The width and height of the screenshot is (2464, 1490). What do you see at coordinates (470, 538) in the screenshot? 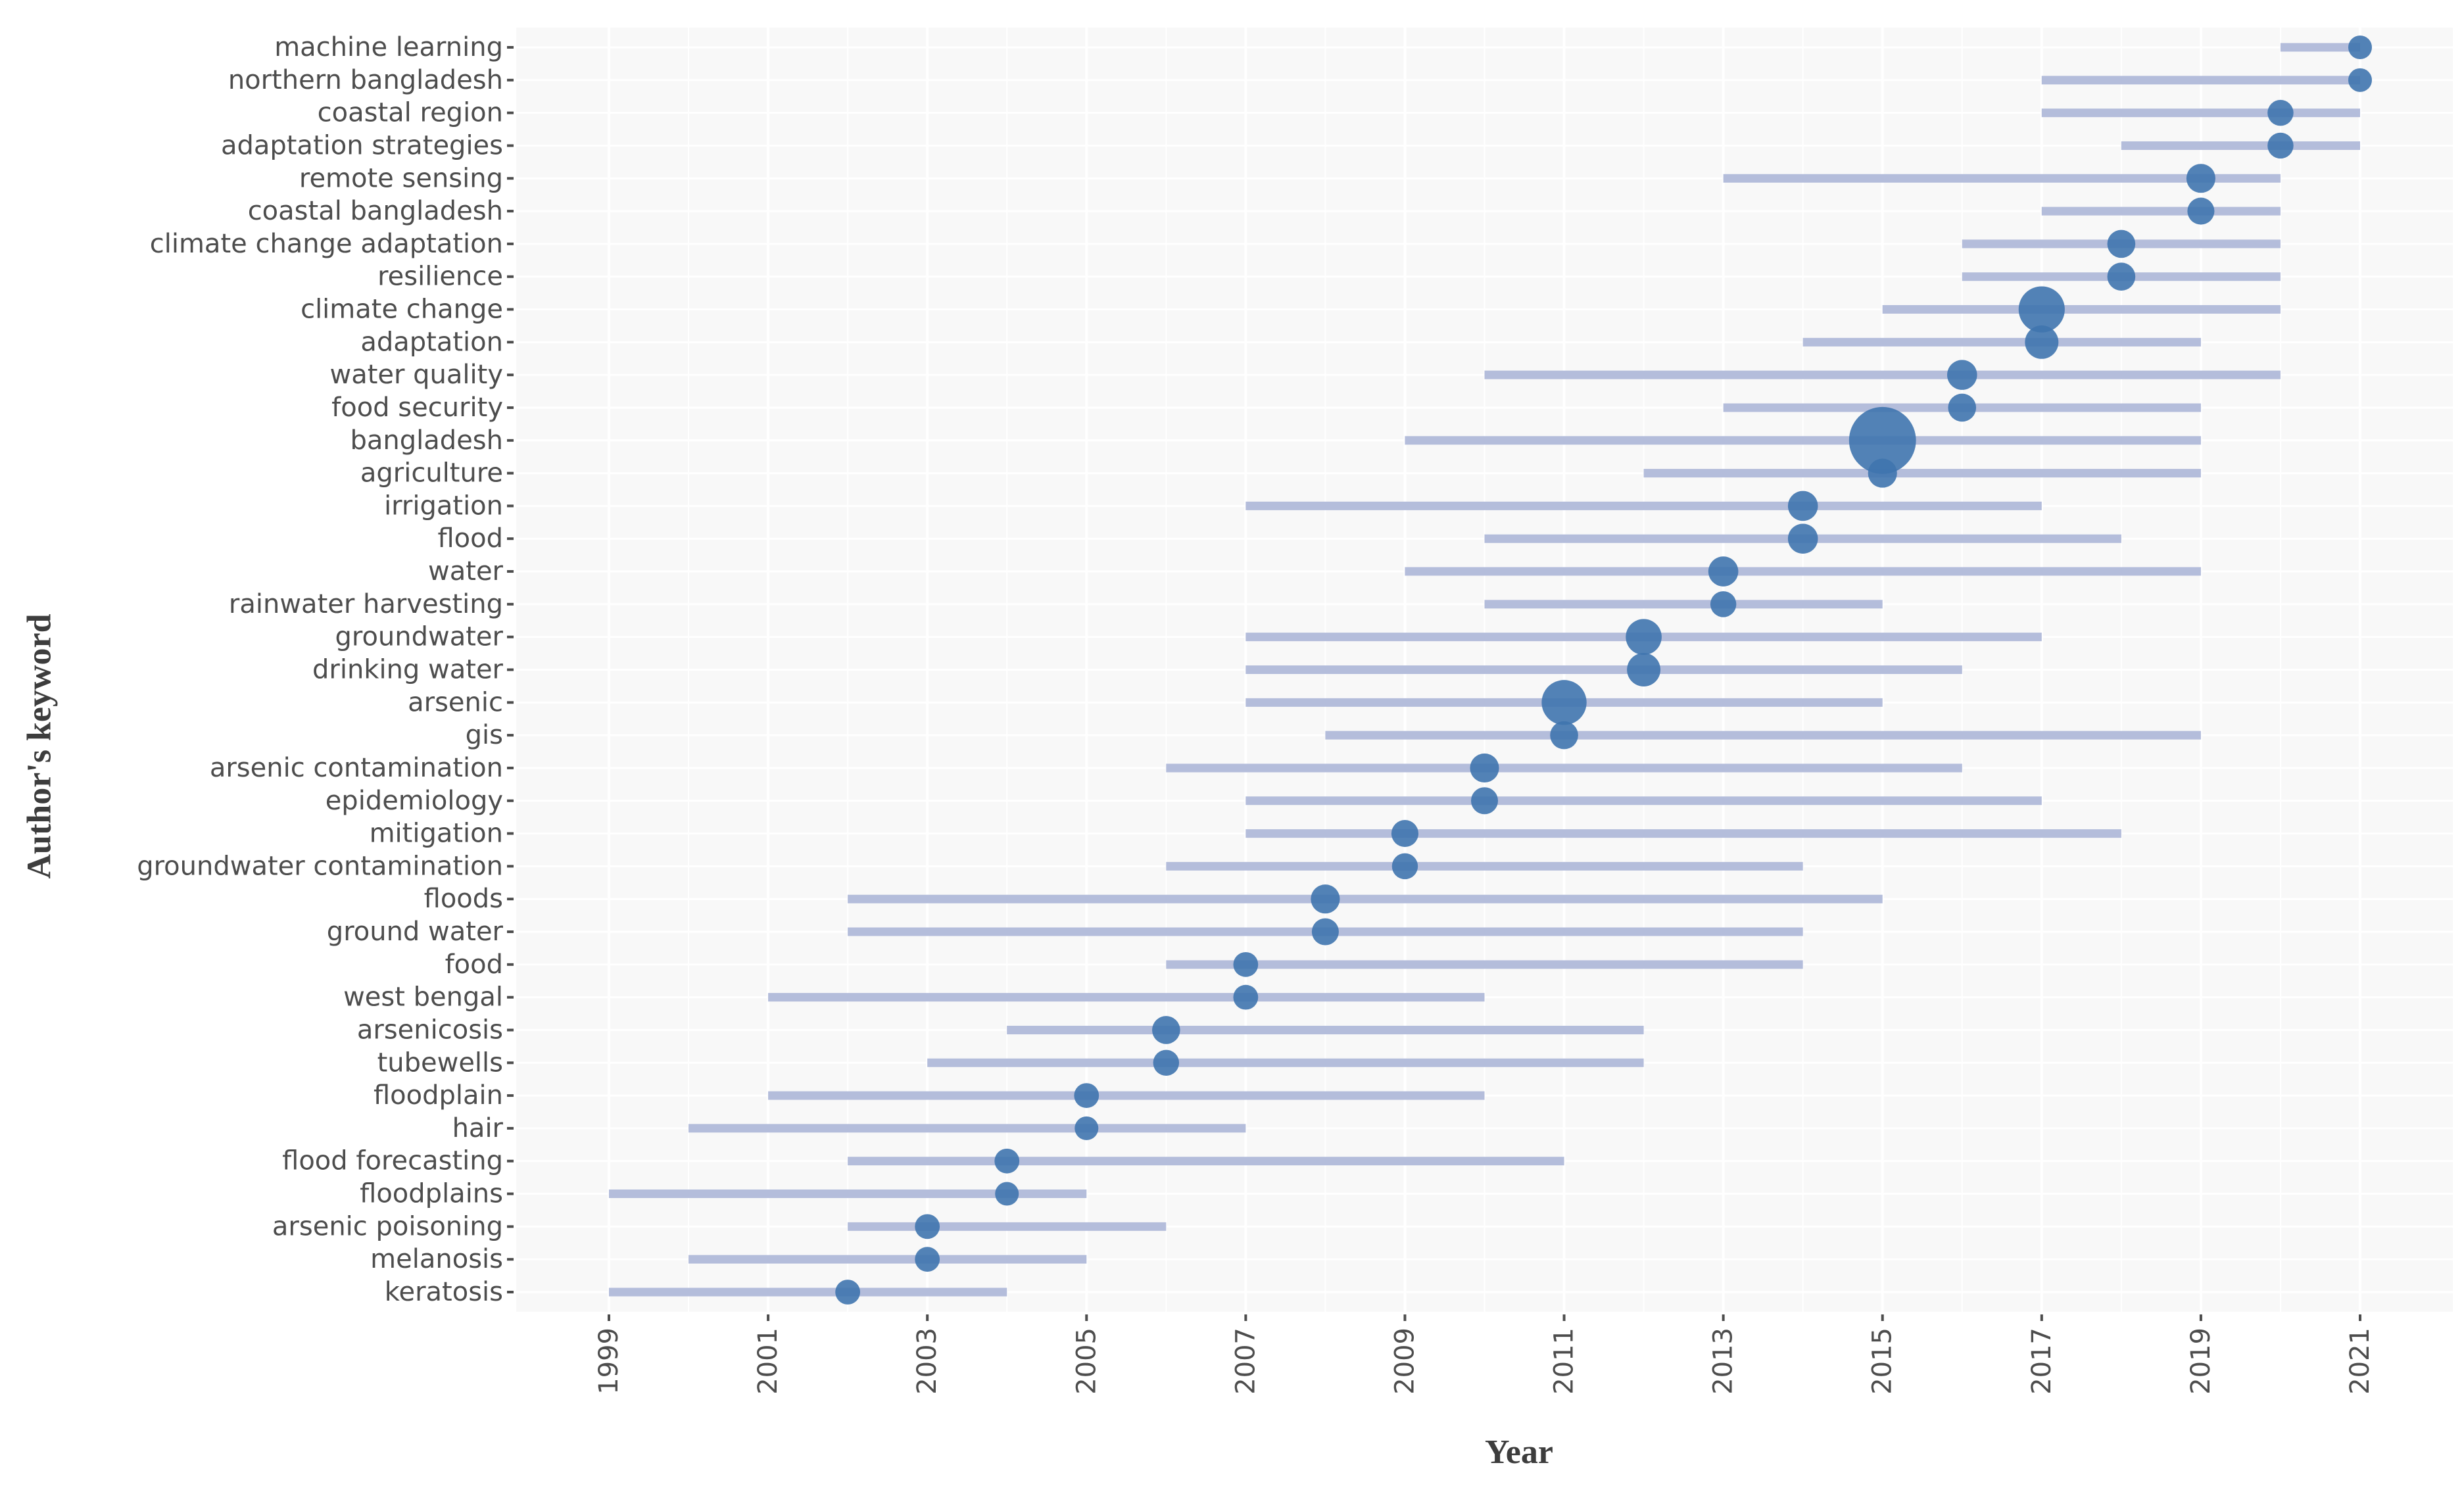
I see `y-tick-label: flood` at bounding box center [470, 538].